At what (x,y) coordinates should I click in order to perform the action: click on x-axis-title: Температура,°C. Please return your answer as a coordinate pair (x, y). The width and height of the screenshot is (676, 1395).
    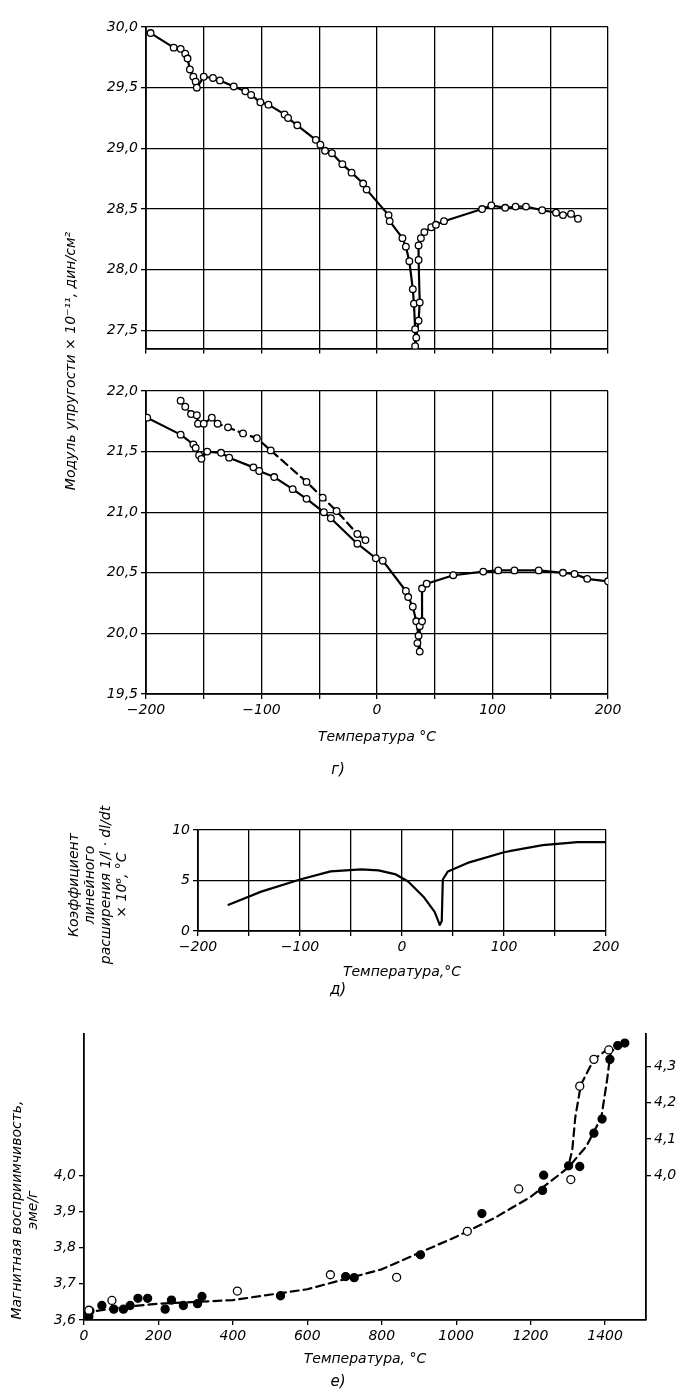
    Looking at the image, I should click on (402, 971).